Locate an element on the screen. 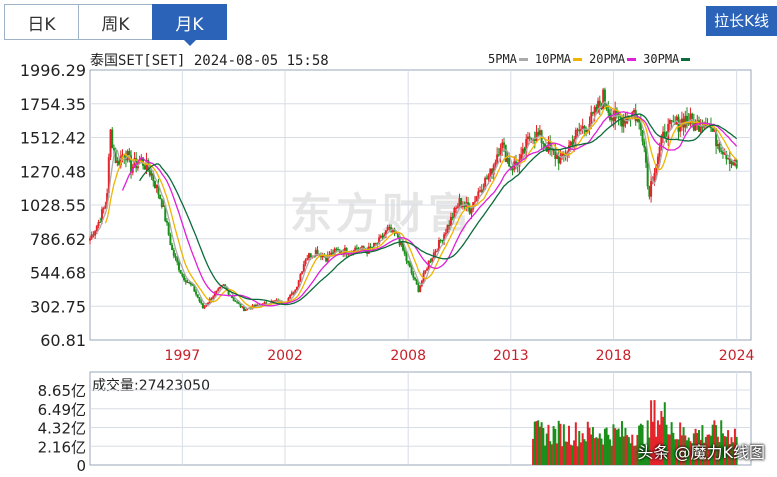  period-tabs: 日K 周K 月K is located at coordinates (115, 25).